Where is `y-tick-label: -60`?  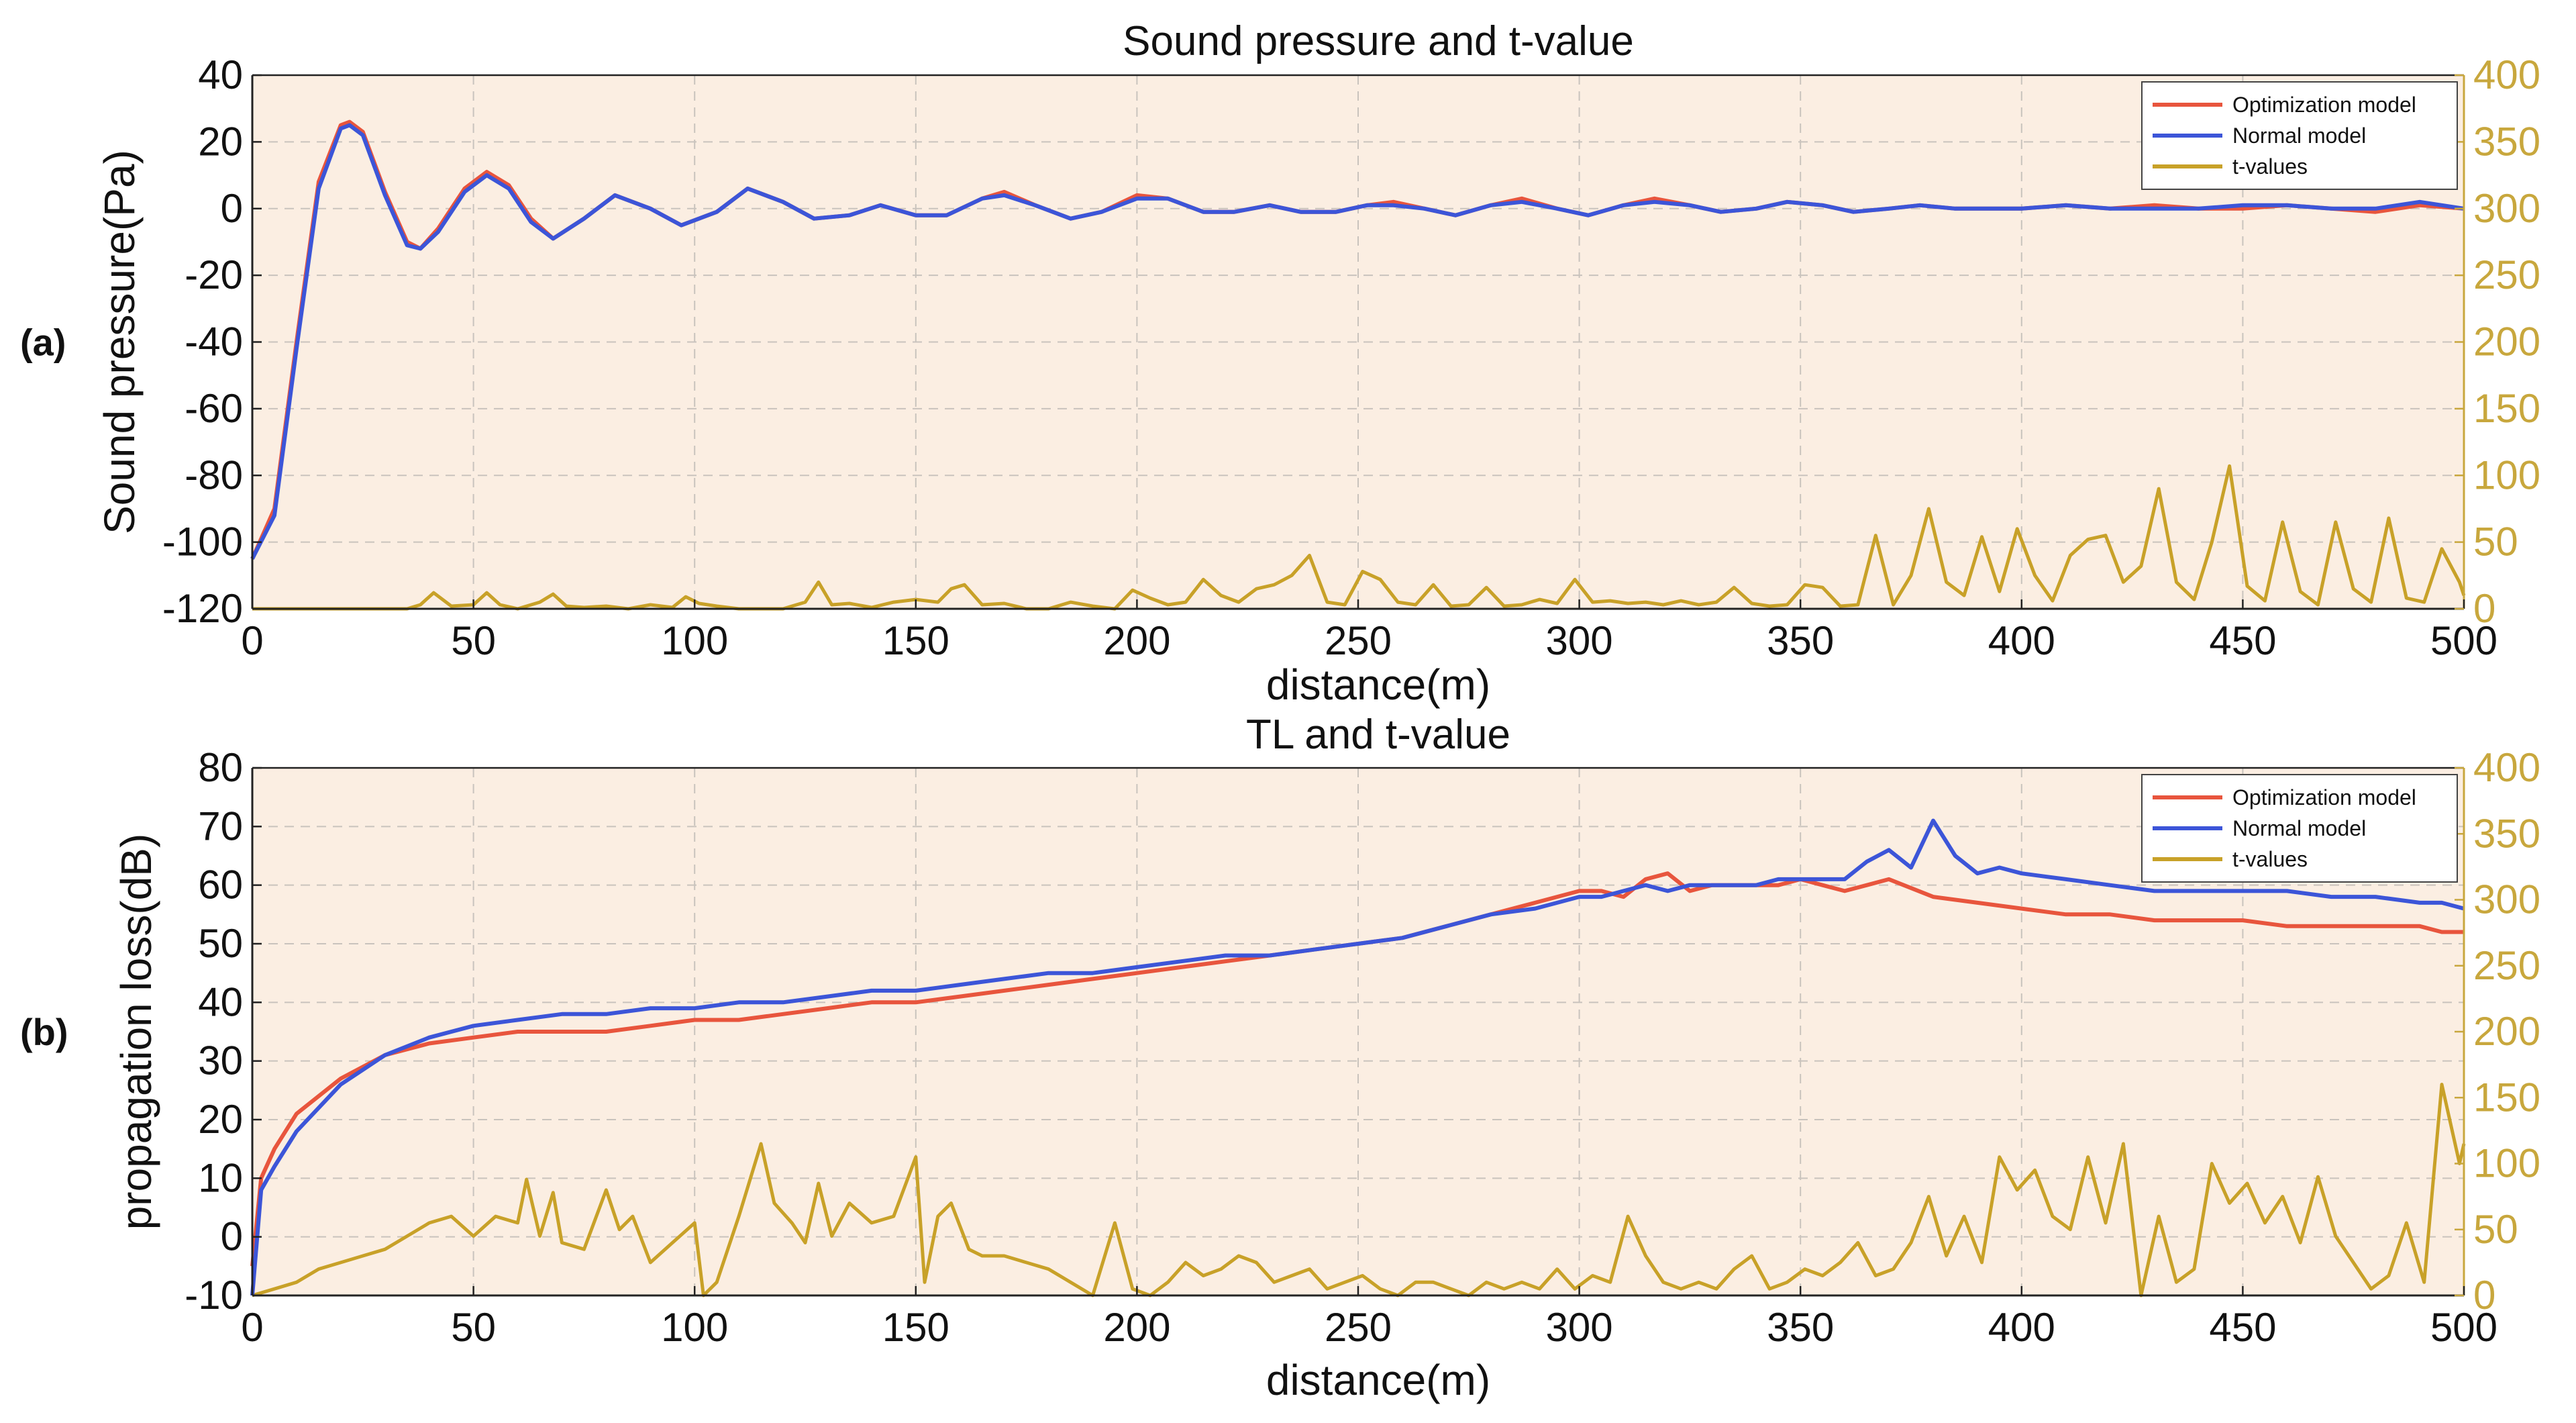
y-tick-label: -60 is located at coordinates (214, 408).